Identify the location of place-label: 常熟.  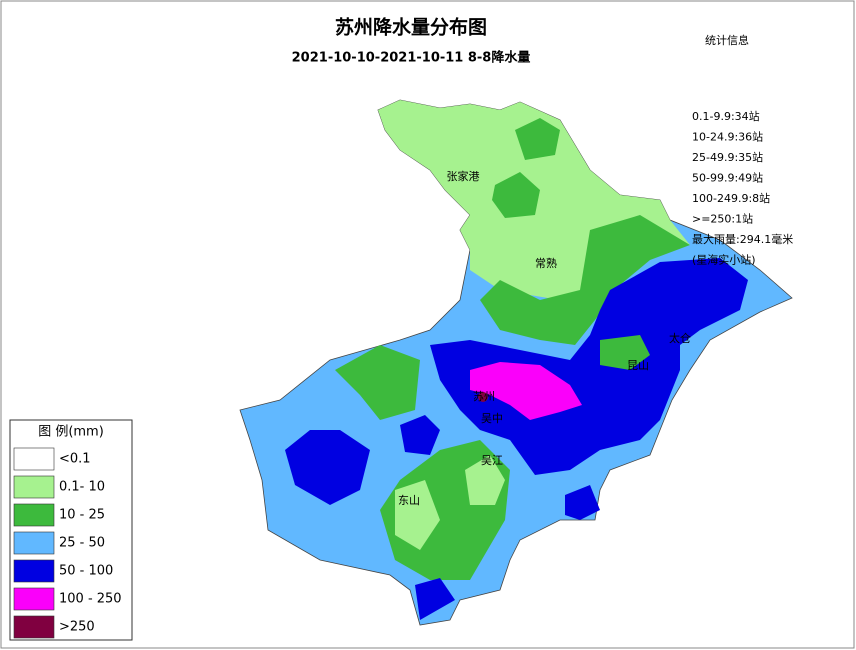
(546, 263).